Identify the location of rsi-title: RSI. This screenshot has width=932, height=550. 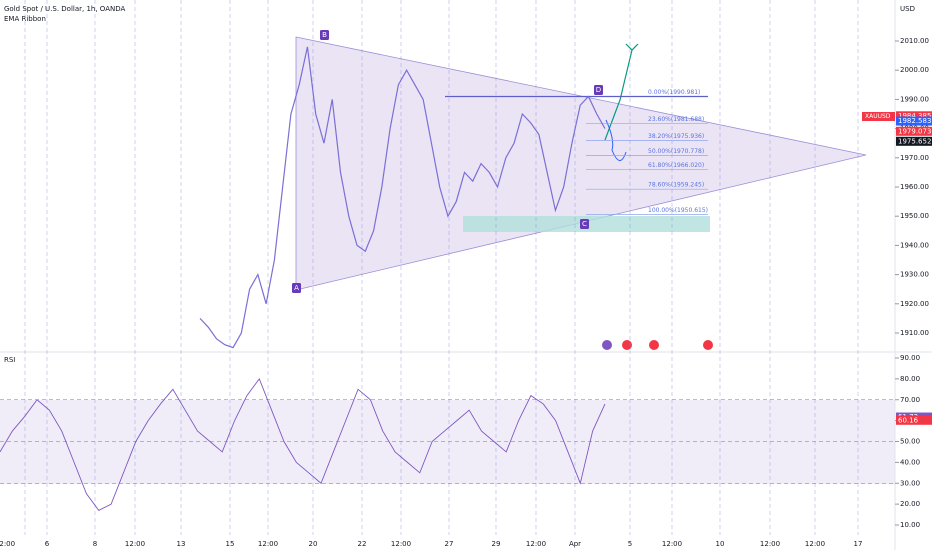
(9, 360).